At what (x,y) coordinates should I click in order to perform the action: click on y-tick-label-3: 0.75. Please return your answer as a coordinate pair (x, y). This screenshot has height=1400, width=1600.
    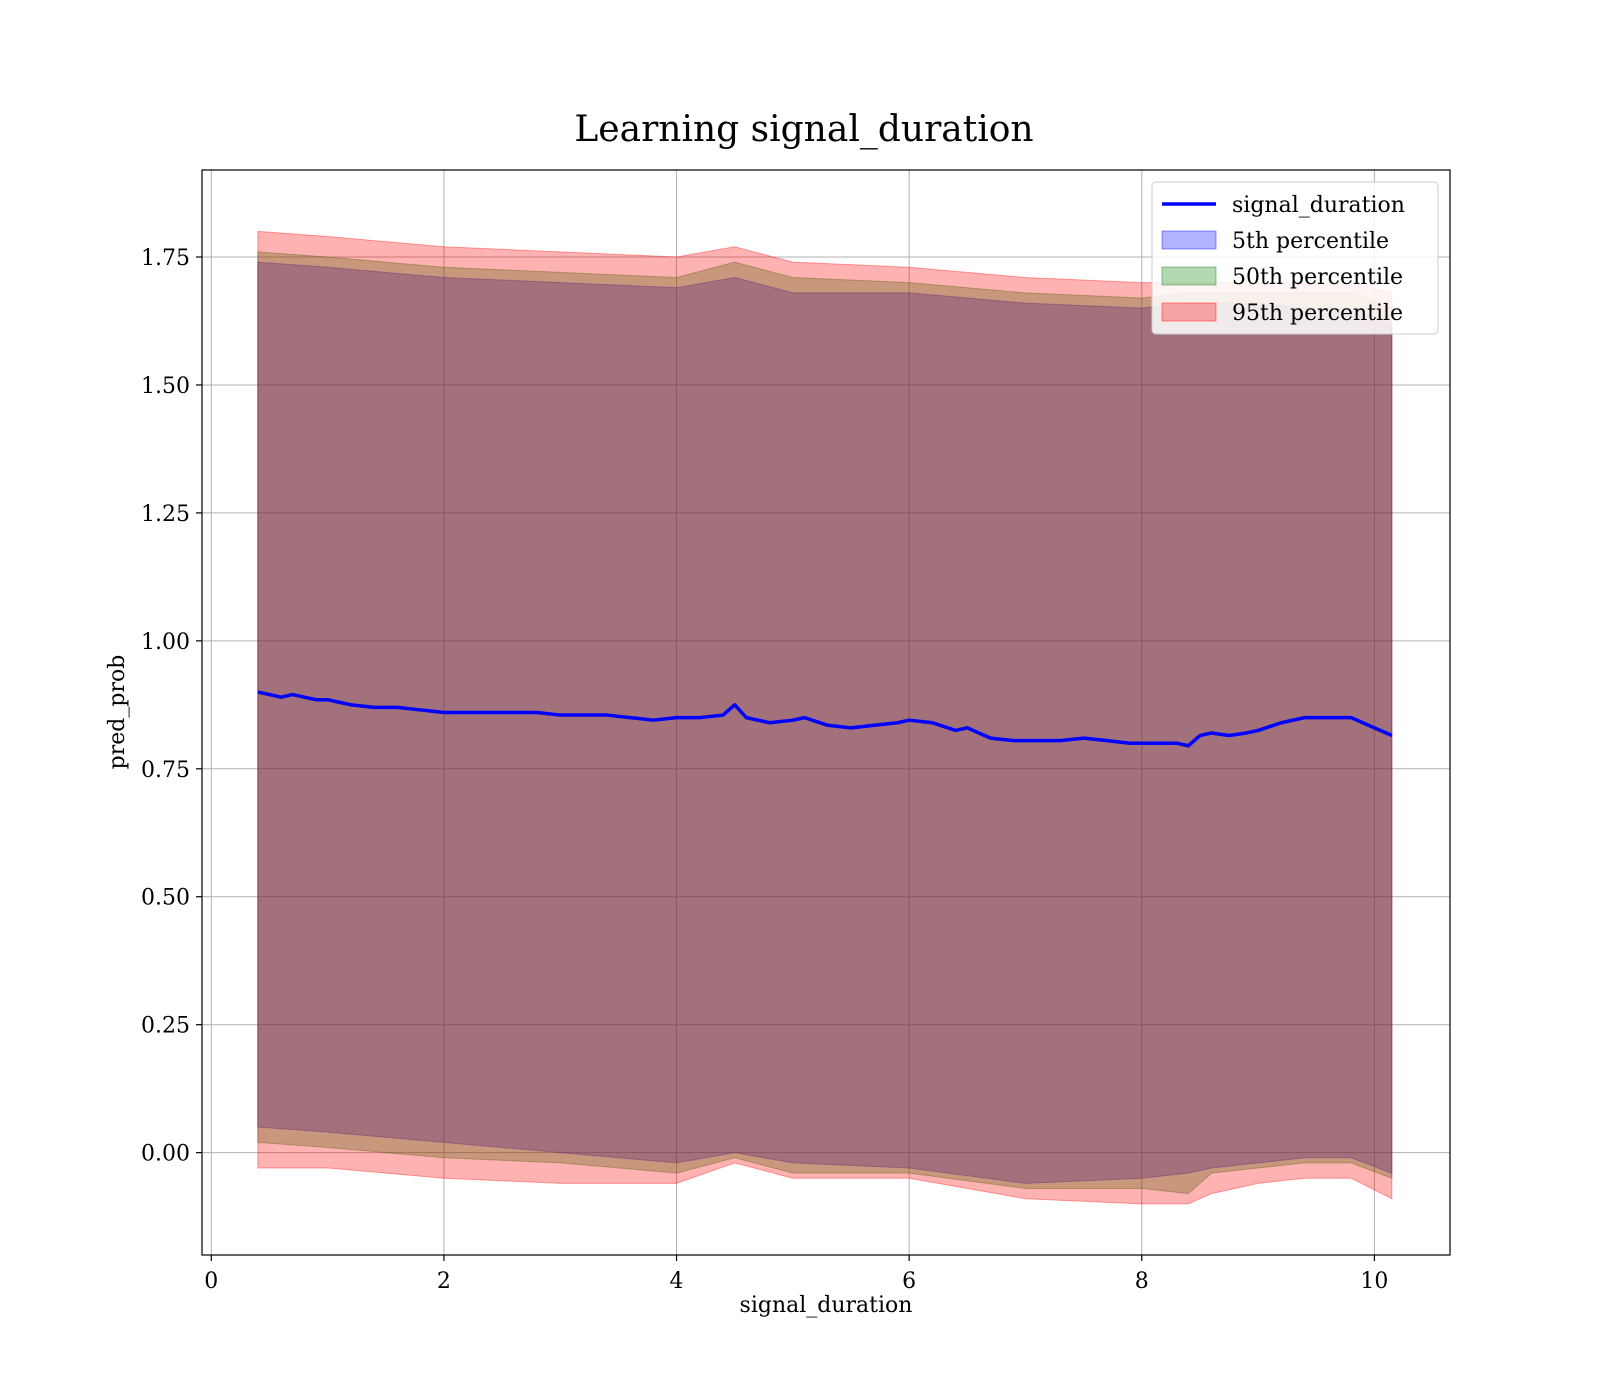
    Looking at the image, I should click on (165, 770).